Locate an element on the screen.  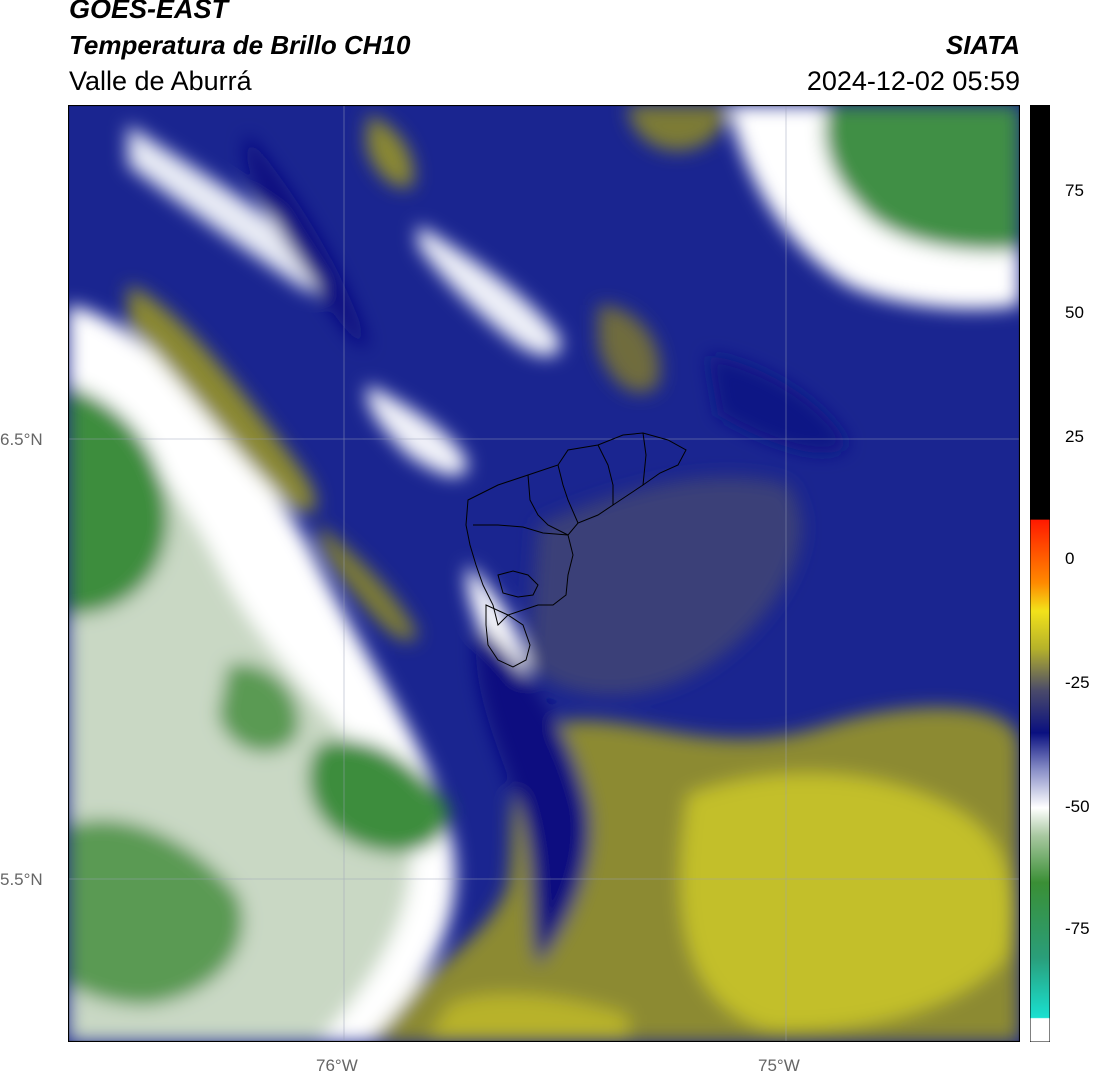
lat-label-6-5n: 6.5°N is located at coordinates (21, 439).